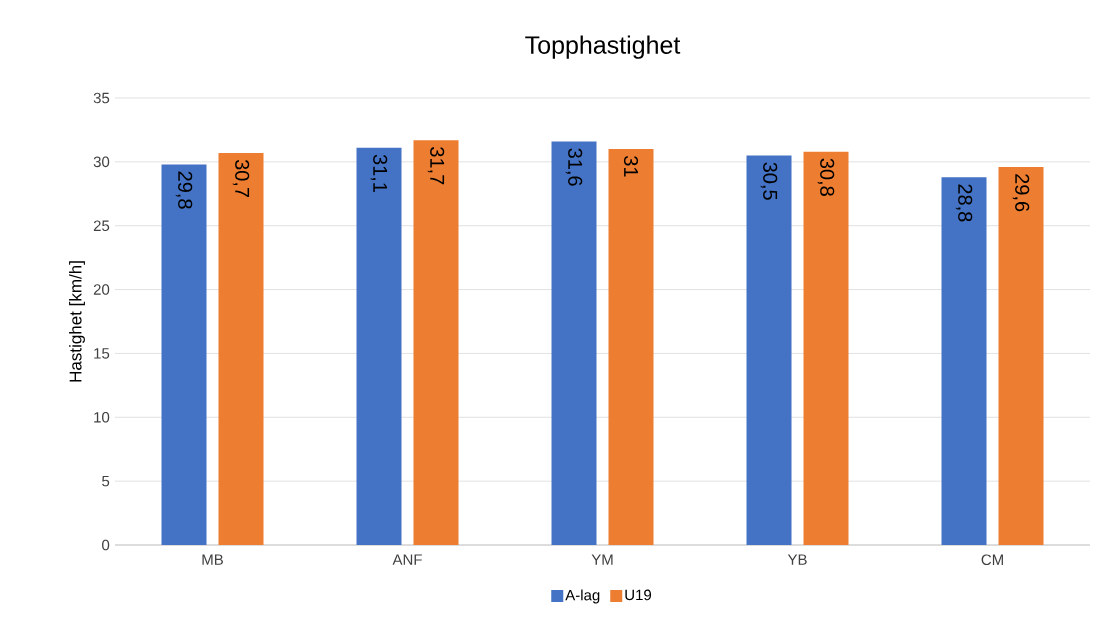 Image resolution: width=1106 pixels, height=643 pixels. Describe the element at coordinates (992, 560) in the screenshot. I see `x-tick-label: CM` at that location.